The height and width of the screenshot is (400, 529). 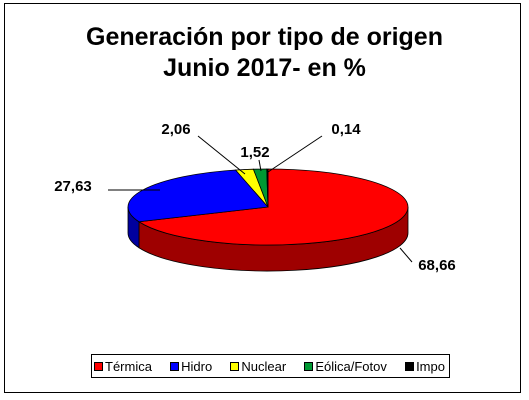 What do you see at coordinates (73, 186) in the screenshot?
I see `data-label-hidro: 27,63` at bounding box center [73, 186].